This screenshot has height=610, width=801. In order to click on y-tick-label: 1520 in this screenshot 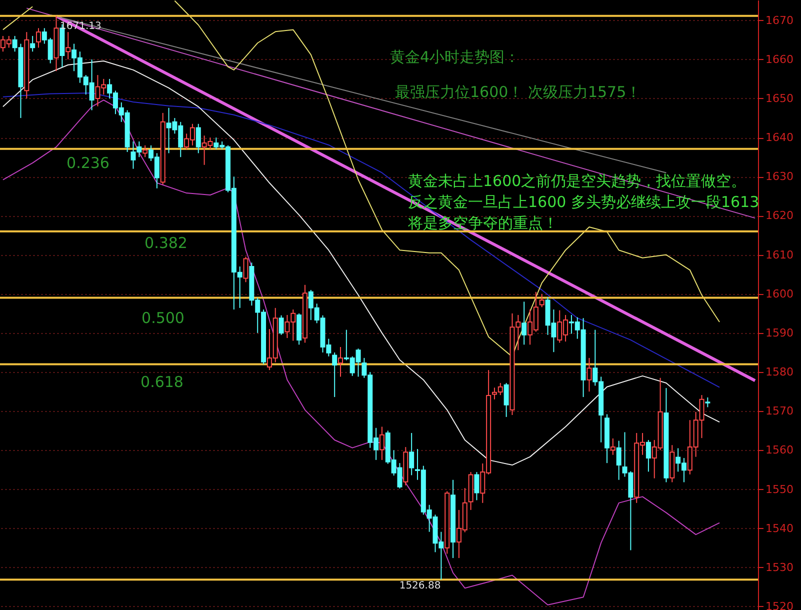, I will do `click(780, 605)`.